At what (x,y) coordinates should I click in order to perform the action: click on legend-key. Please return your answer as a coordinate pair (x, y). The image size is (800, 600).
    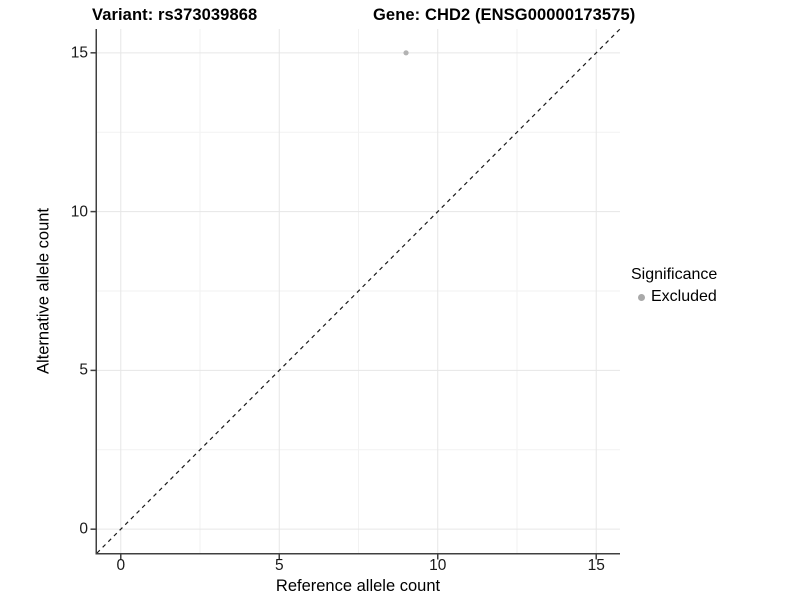
    Looking at the image, I should click on (641, 297).